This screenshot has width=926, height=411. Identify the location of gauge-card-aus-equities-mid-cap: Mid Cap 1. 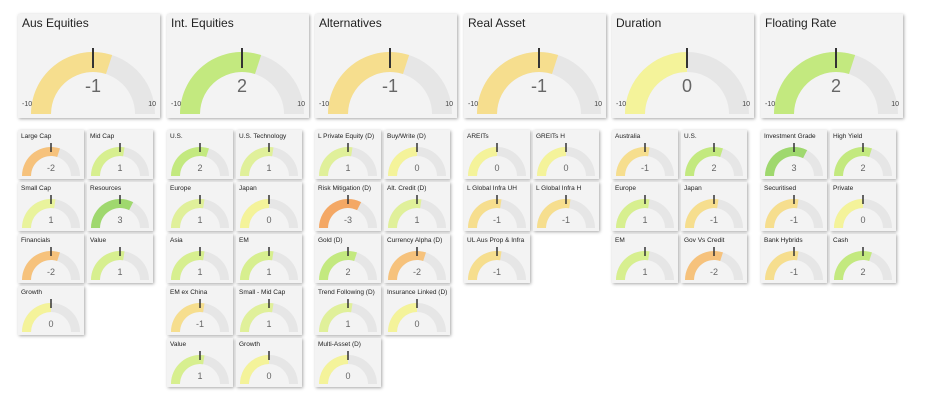
(120, 154).